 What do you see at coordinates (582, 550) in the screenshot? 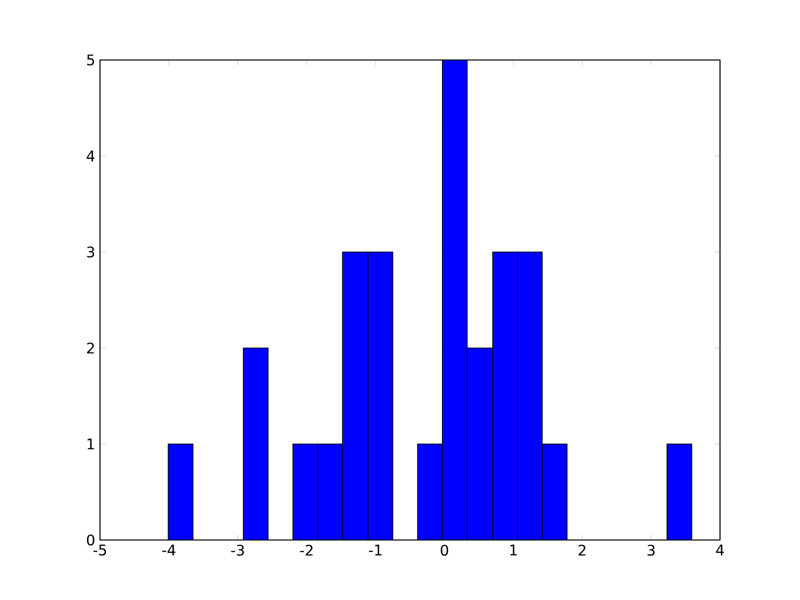
I see `x-tick-label: 2` at bounding box center [582, 550].